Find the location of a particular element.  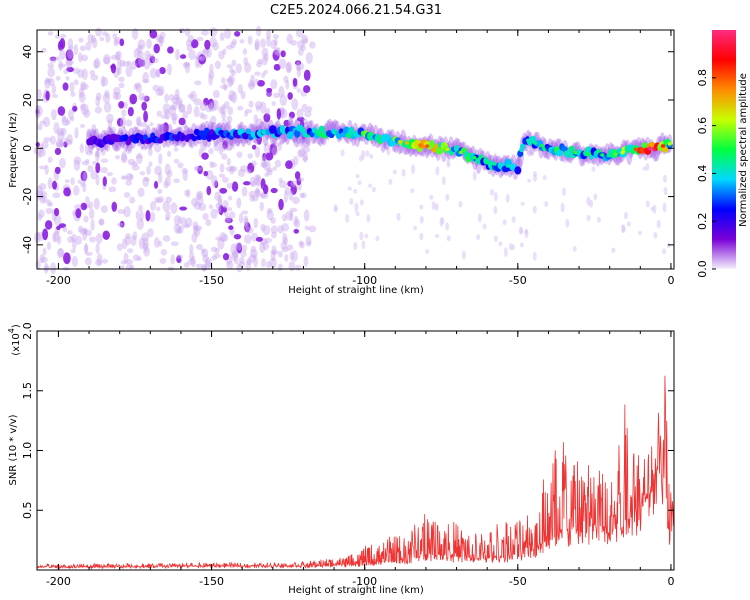

colorbar-tick-label: 0.2 is located at coordinates (702, 221).